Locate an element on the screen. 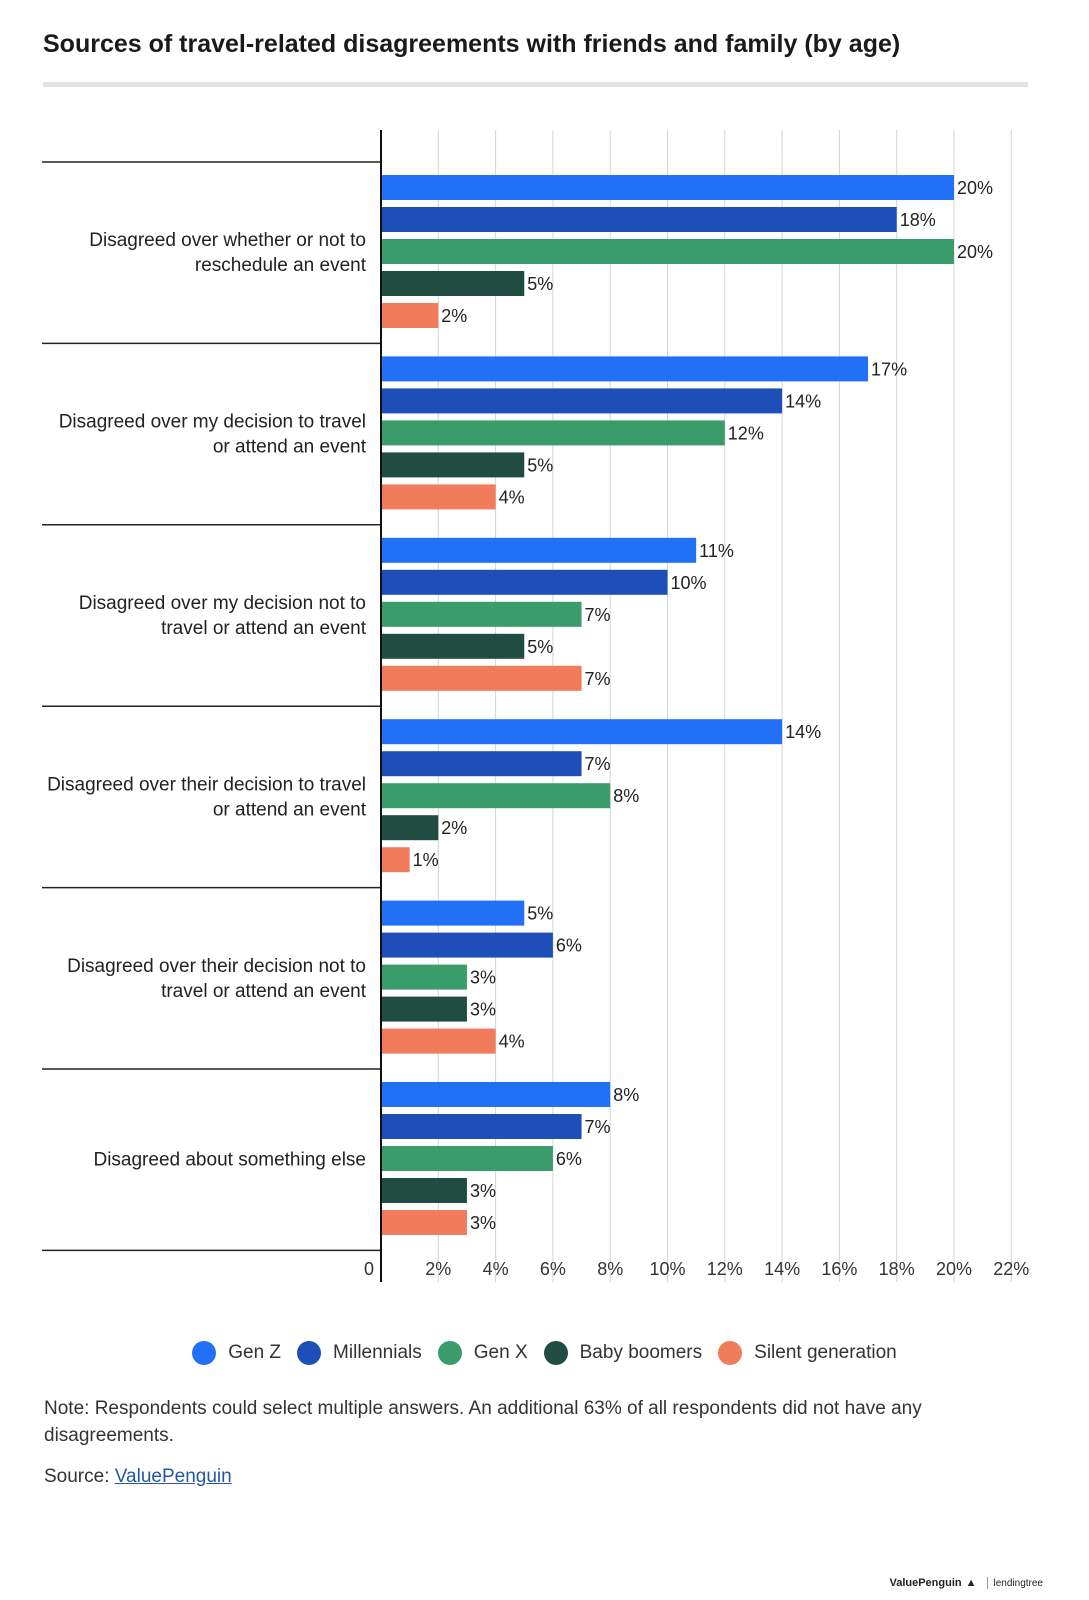  category-label: Disagreed about something else is located at coordinates (229, 1160).